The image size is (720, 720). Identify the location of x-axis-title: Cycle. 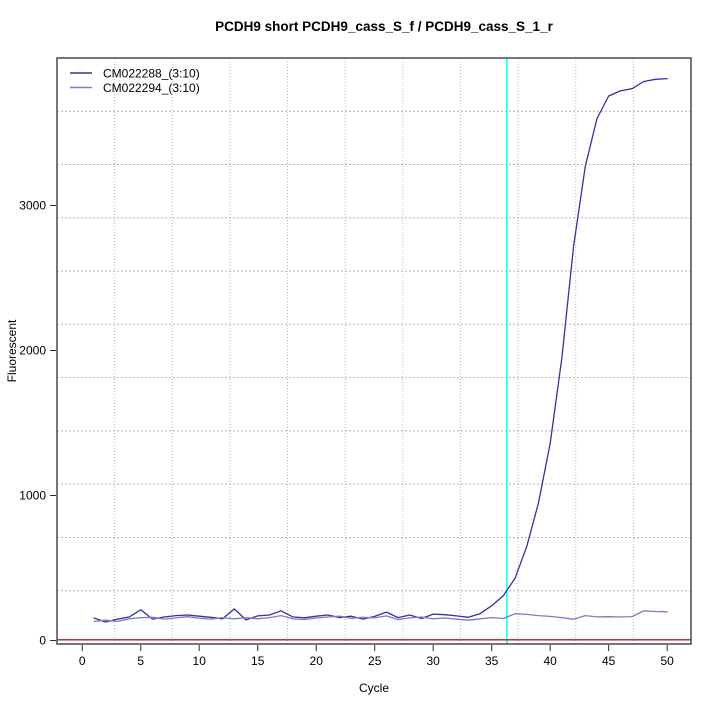
(374, 688).